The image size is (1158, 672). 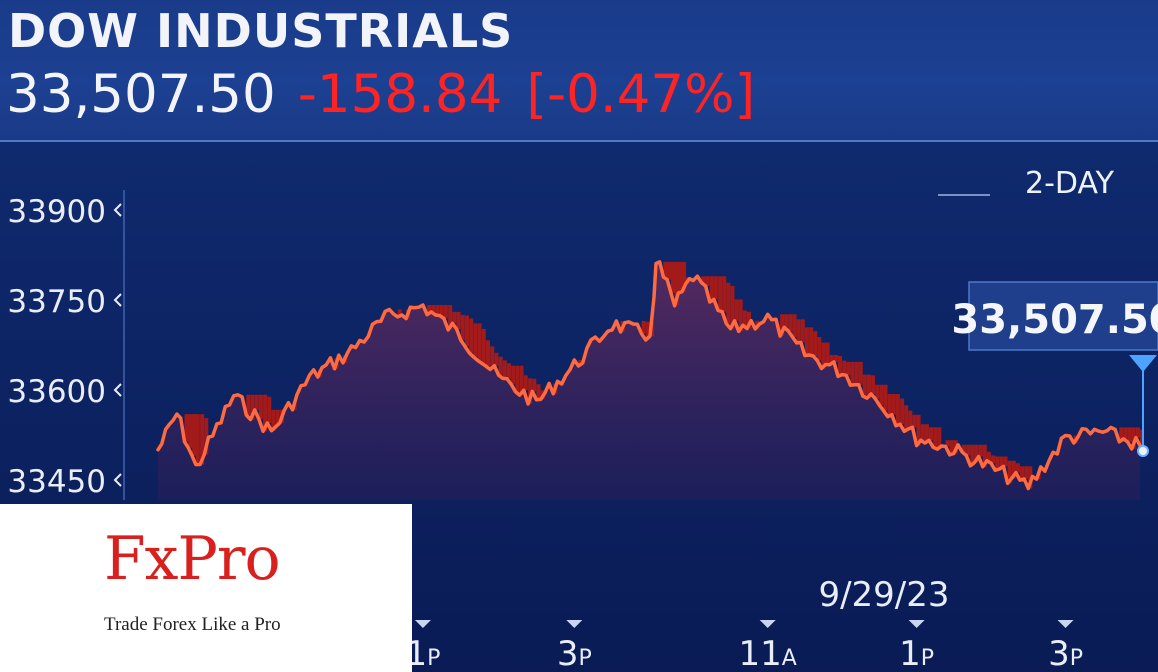 I want to click on period-label: 2-DAY, so click(x=1070, y=183).